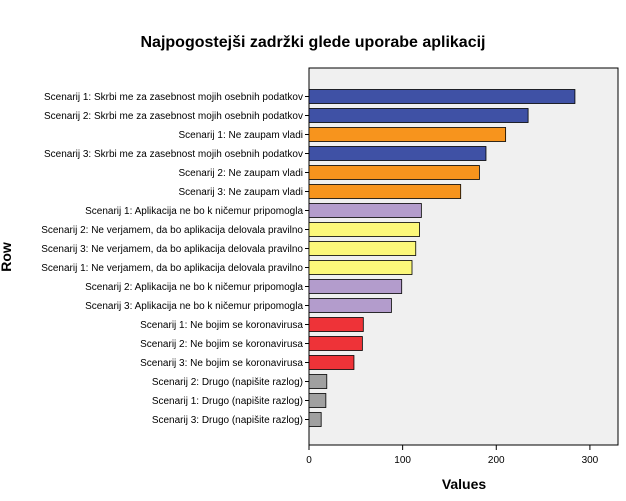 The height and width of the screenshot is (501, 626). What do you see at coordinates (227, 401) in the screenshot?
I see `category-label: Scenarij 1: Drugo (napišite razlog)` at bounding box center [227, 401].